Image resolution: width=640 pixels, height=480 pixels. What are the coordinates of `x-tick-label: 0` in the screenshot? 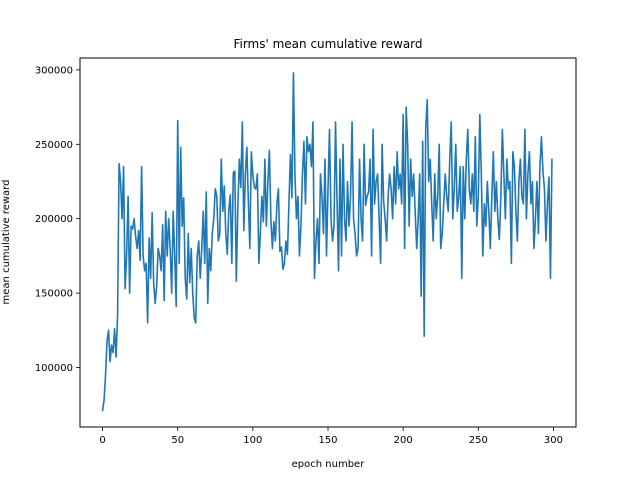 It's located at (102, 440).